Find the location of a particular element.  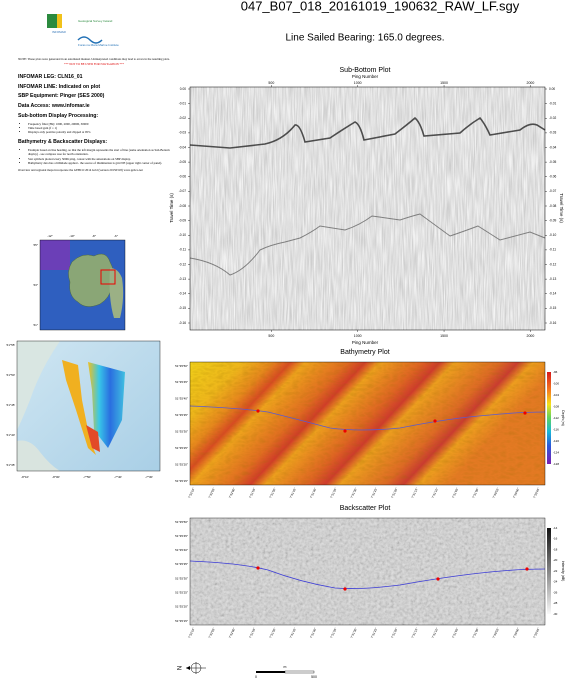

x-axis-label: Ping Number is located at coordinates (365, 76).